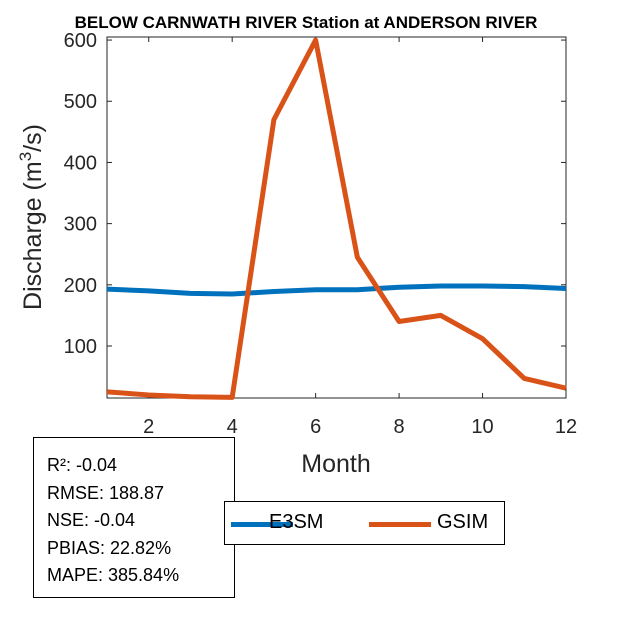 The image size is (625, 625). I want to click on stat-nse: NSE: -0.04, so click(91, 520).